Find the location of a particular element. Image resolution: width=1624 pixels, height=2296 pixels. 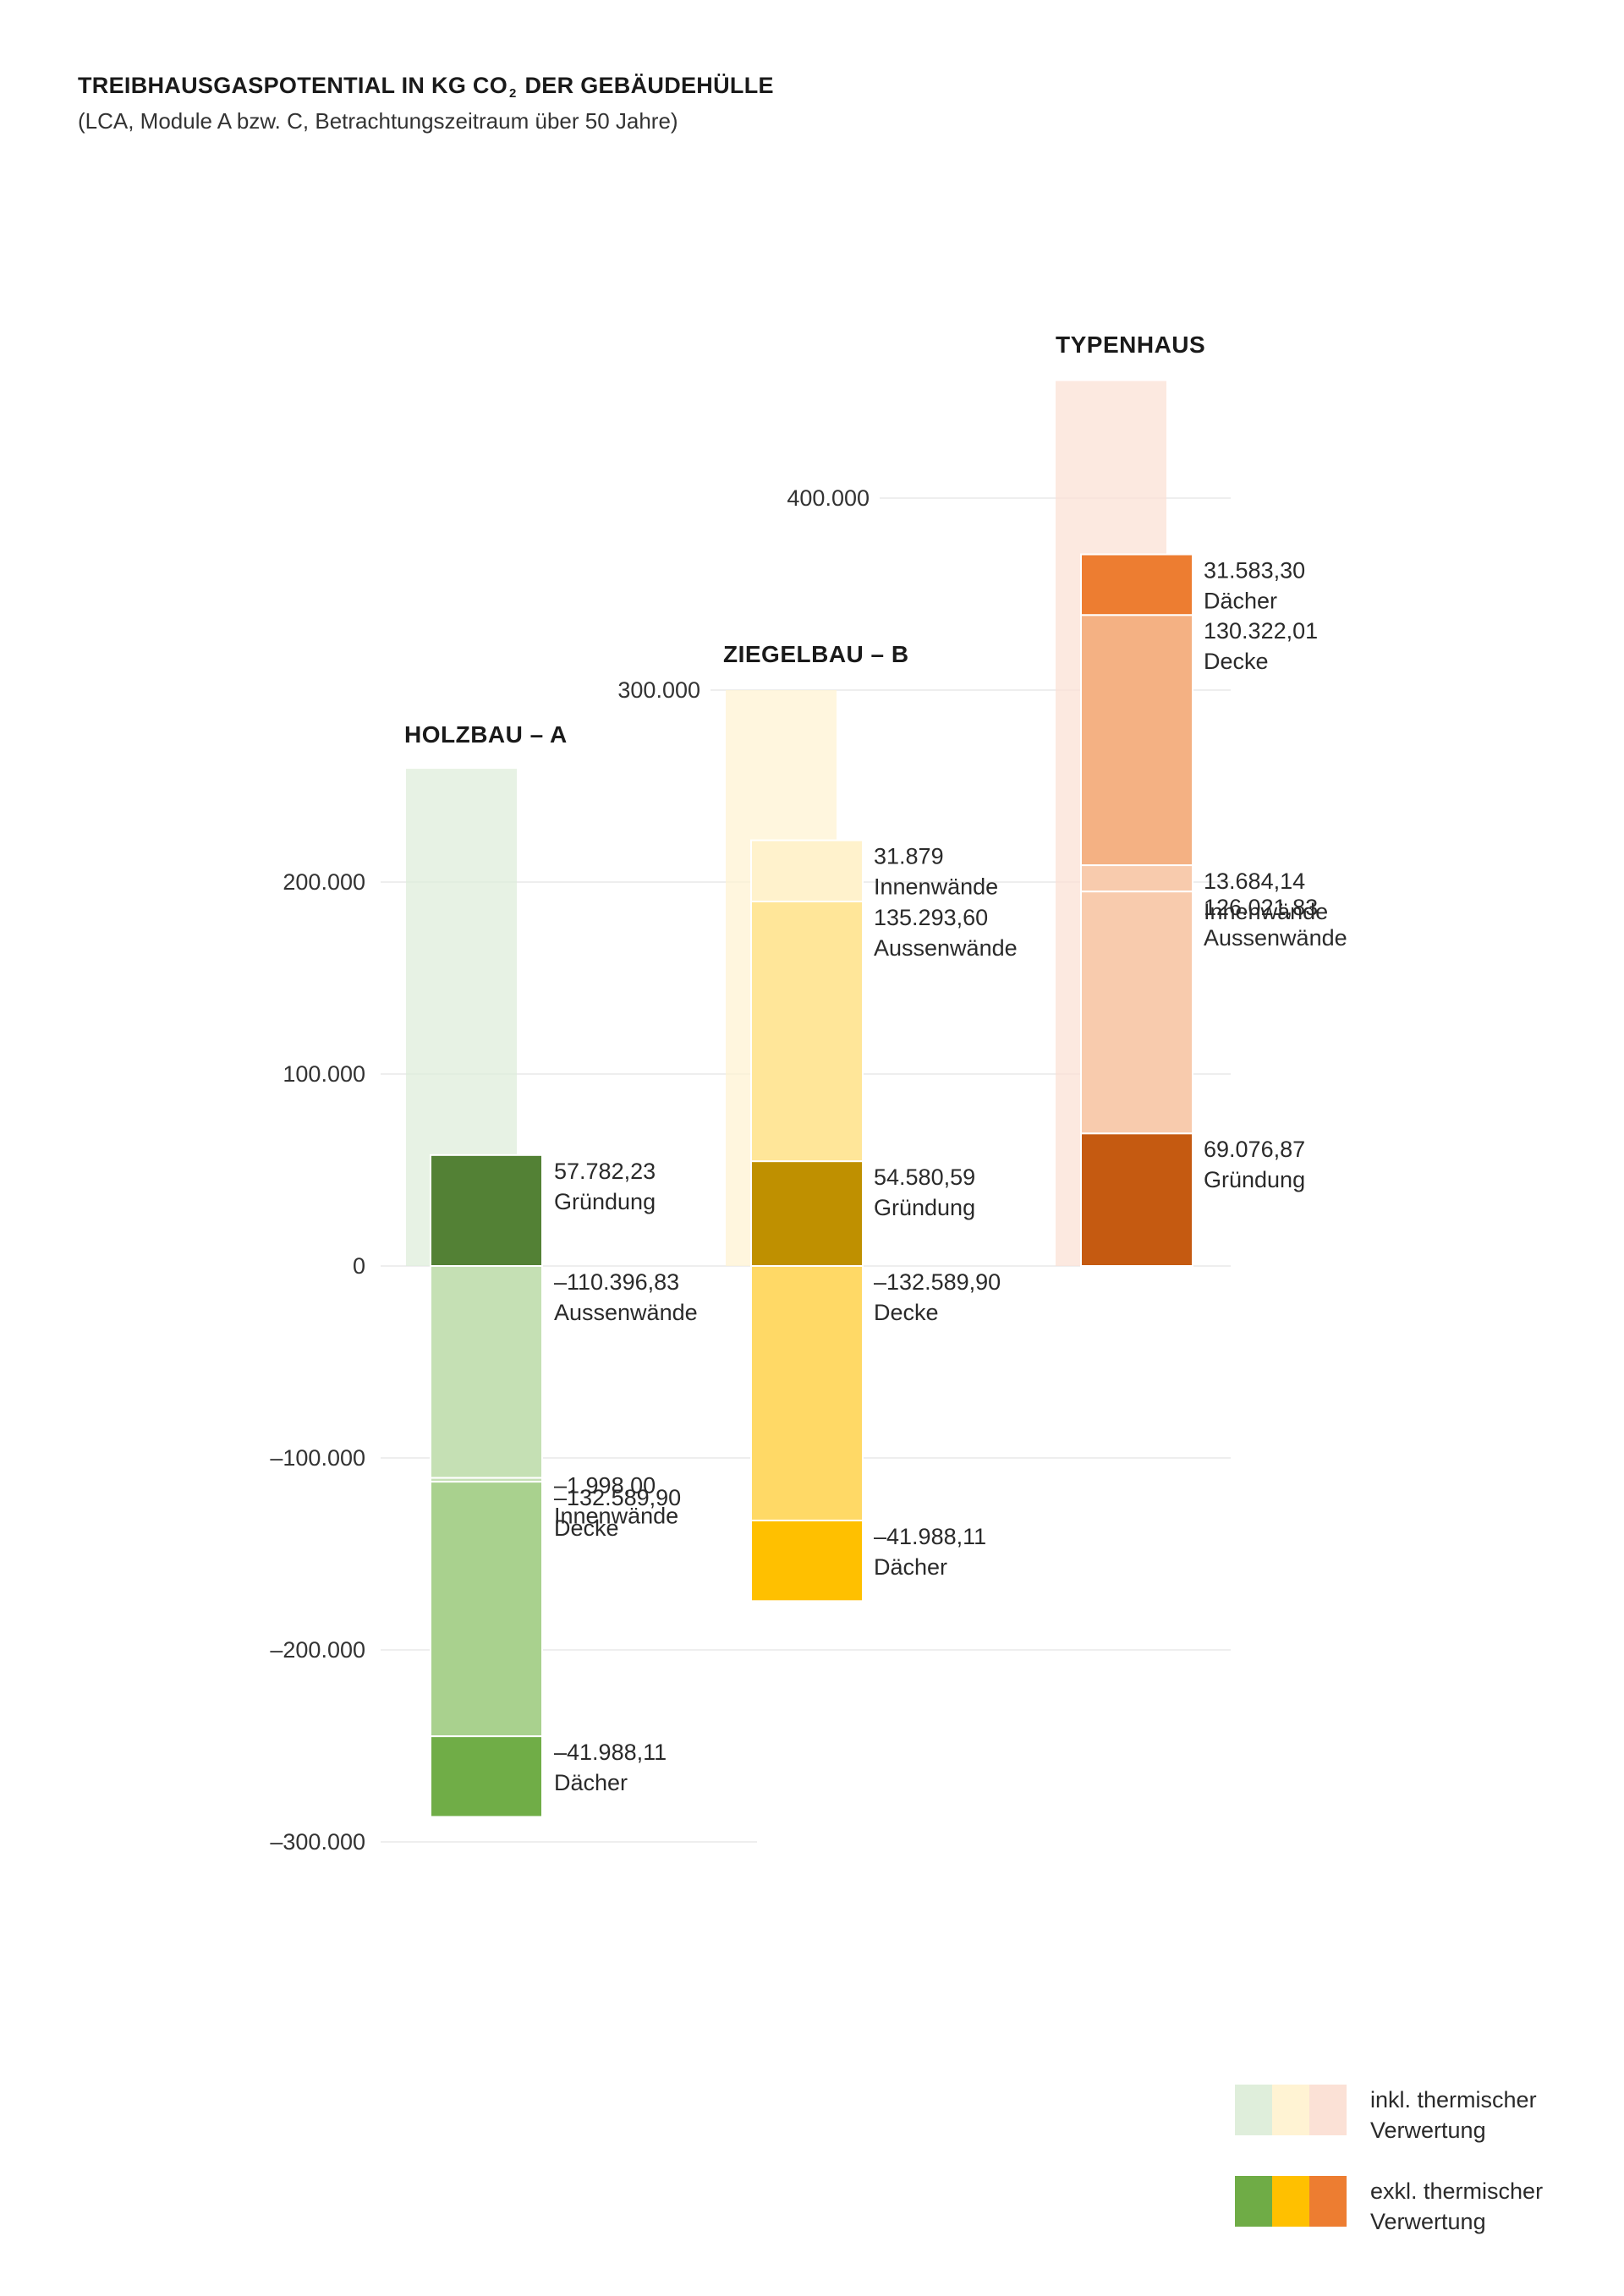

segment-value-label: 57.782,23 is located at coordinates (605, 1171).